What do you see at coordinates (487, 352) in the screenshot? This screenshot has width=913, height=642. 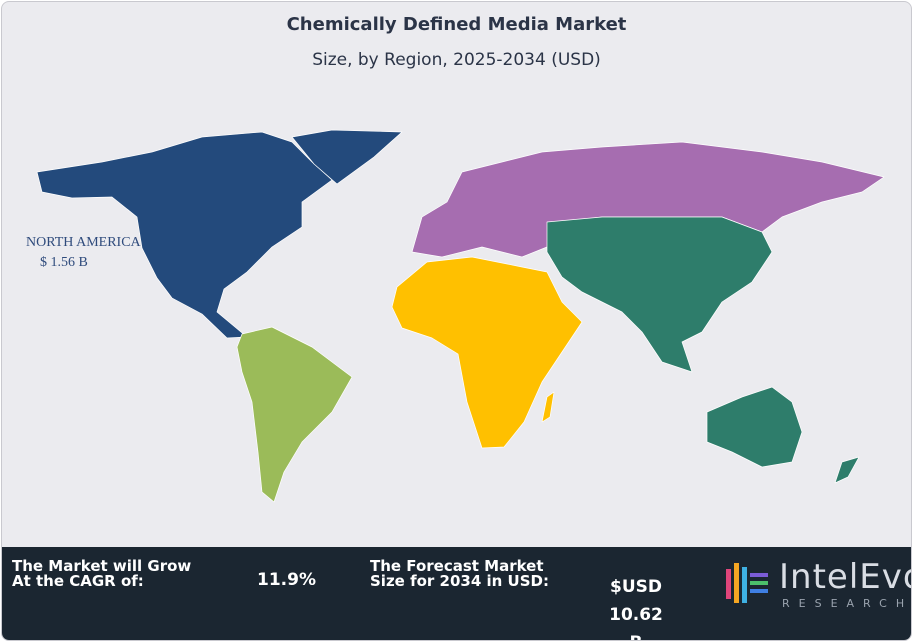 I see `africa` at bounding box center [487, 352].